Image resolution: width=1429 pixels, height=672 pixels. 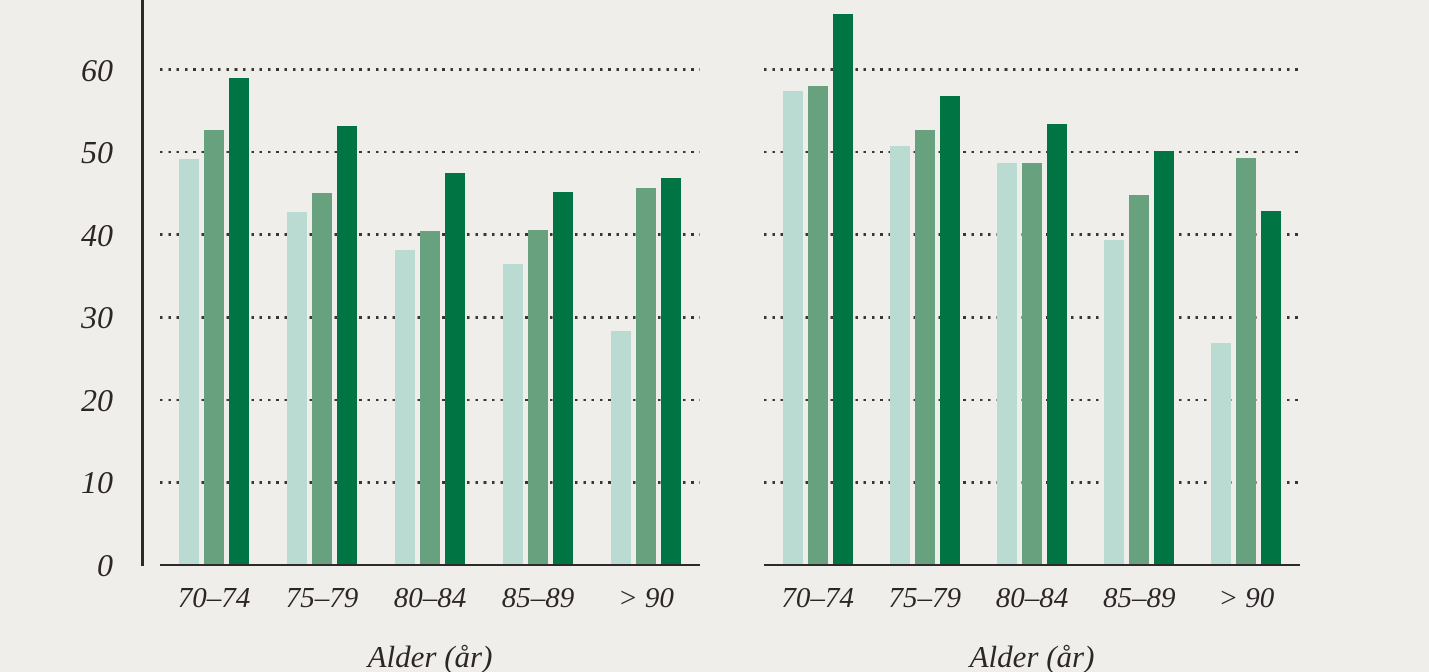 What do you see at coordinates (97, 234) in the screenshot?
I see `y-tick-label-40: 40` at bounding box center [97, 234].